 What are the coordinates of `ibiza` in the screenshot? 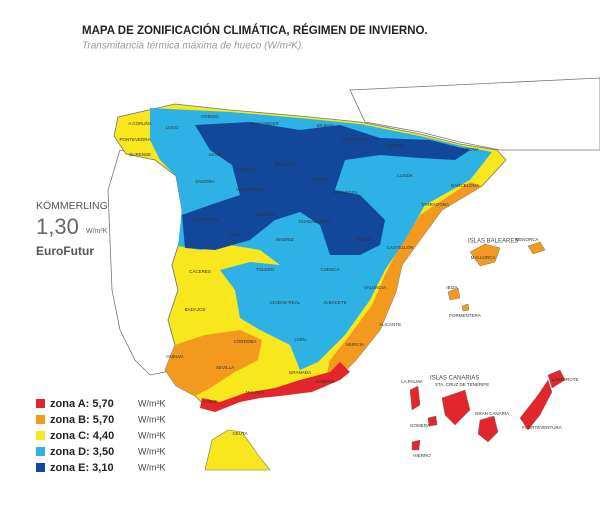 It's located at (454, 294).